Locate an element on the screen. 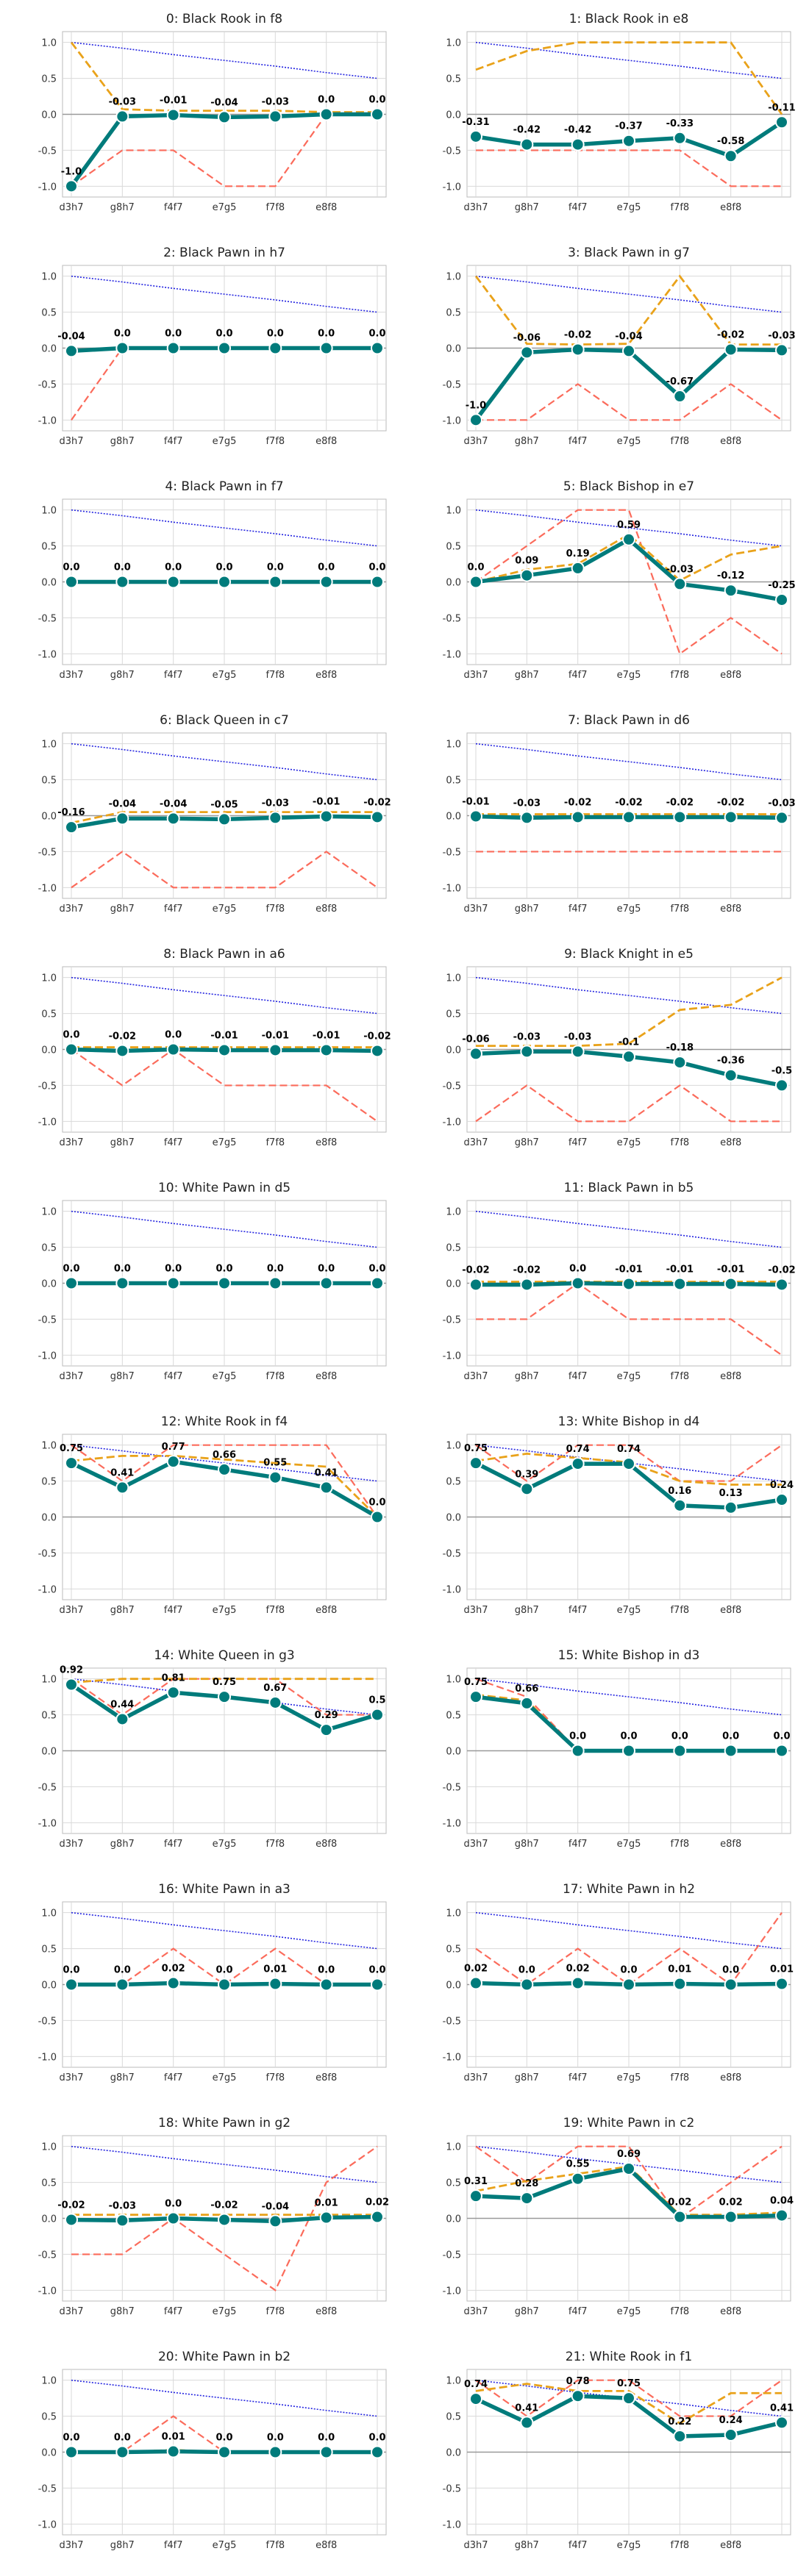 The width and height of the screenshot is (809, 2576). data-label: 0.59 is located at coordinates (629, 525).